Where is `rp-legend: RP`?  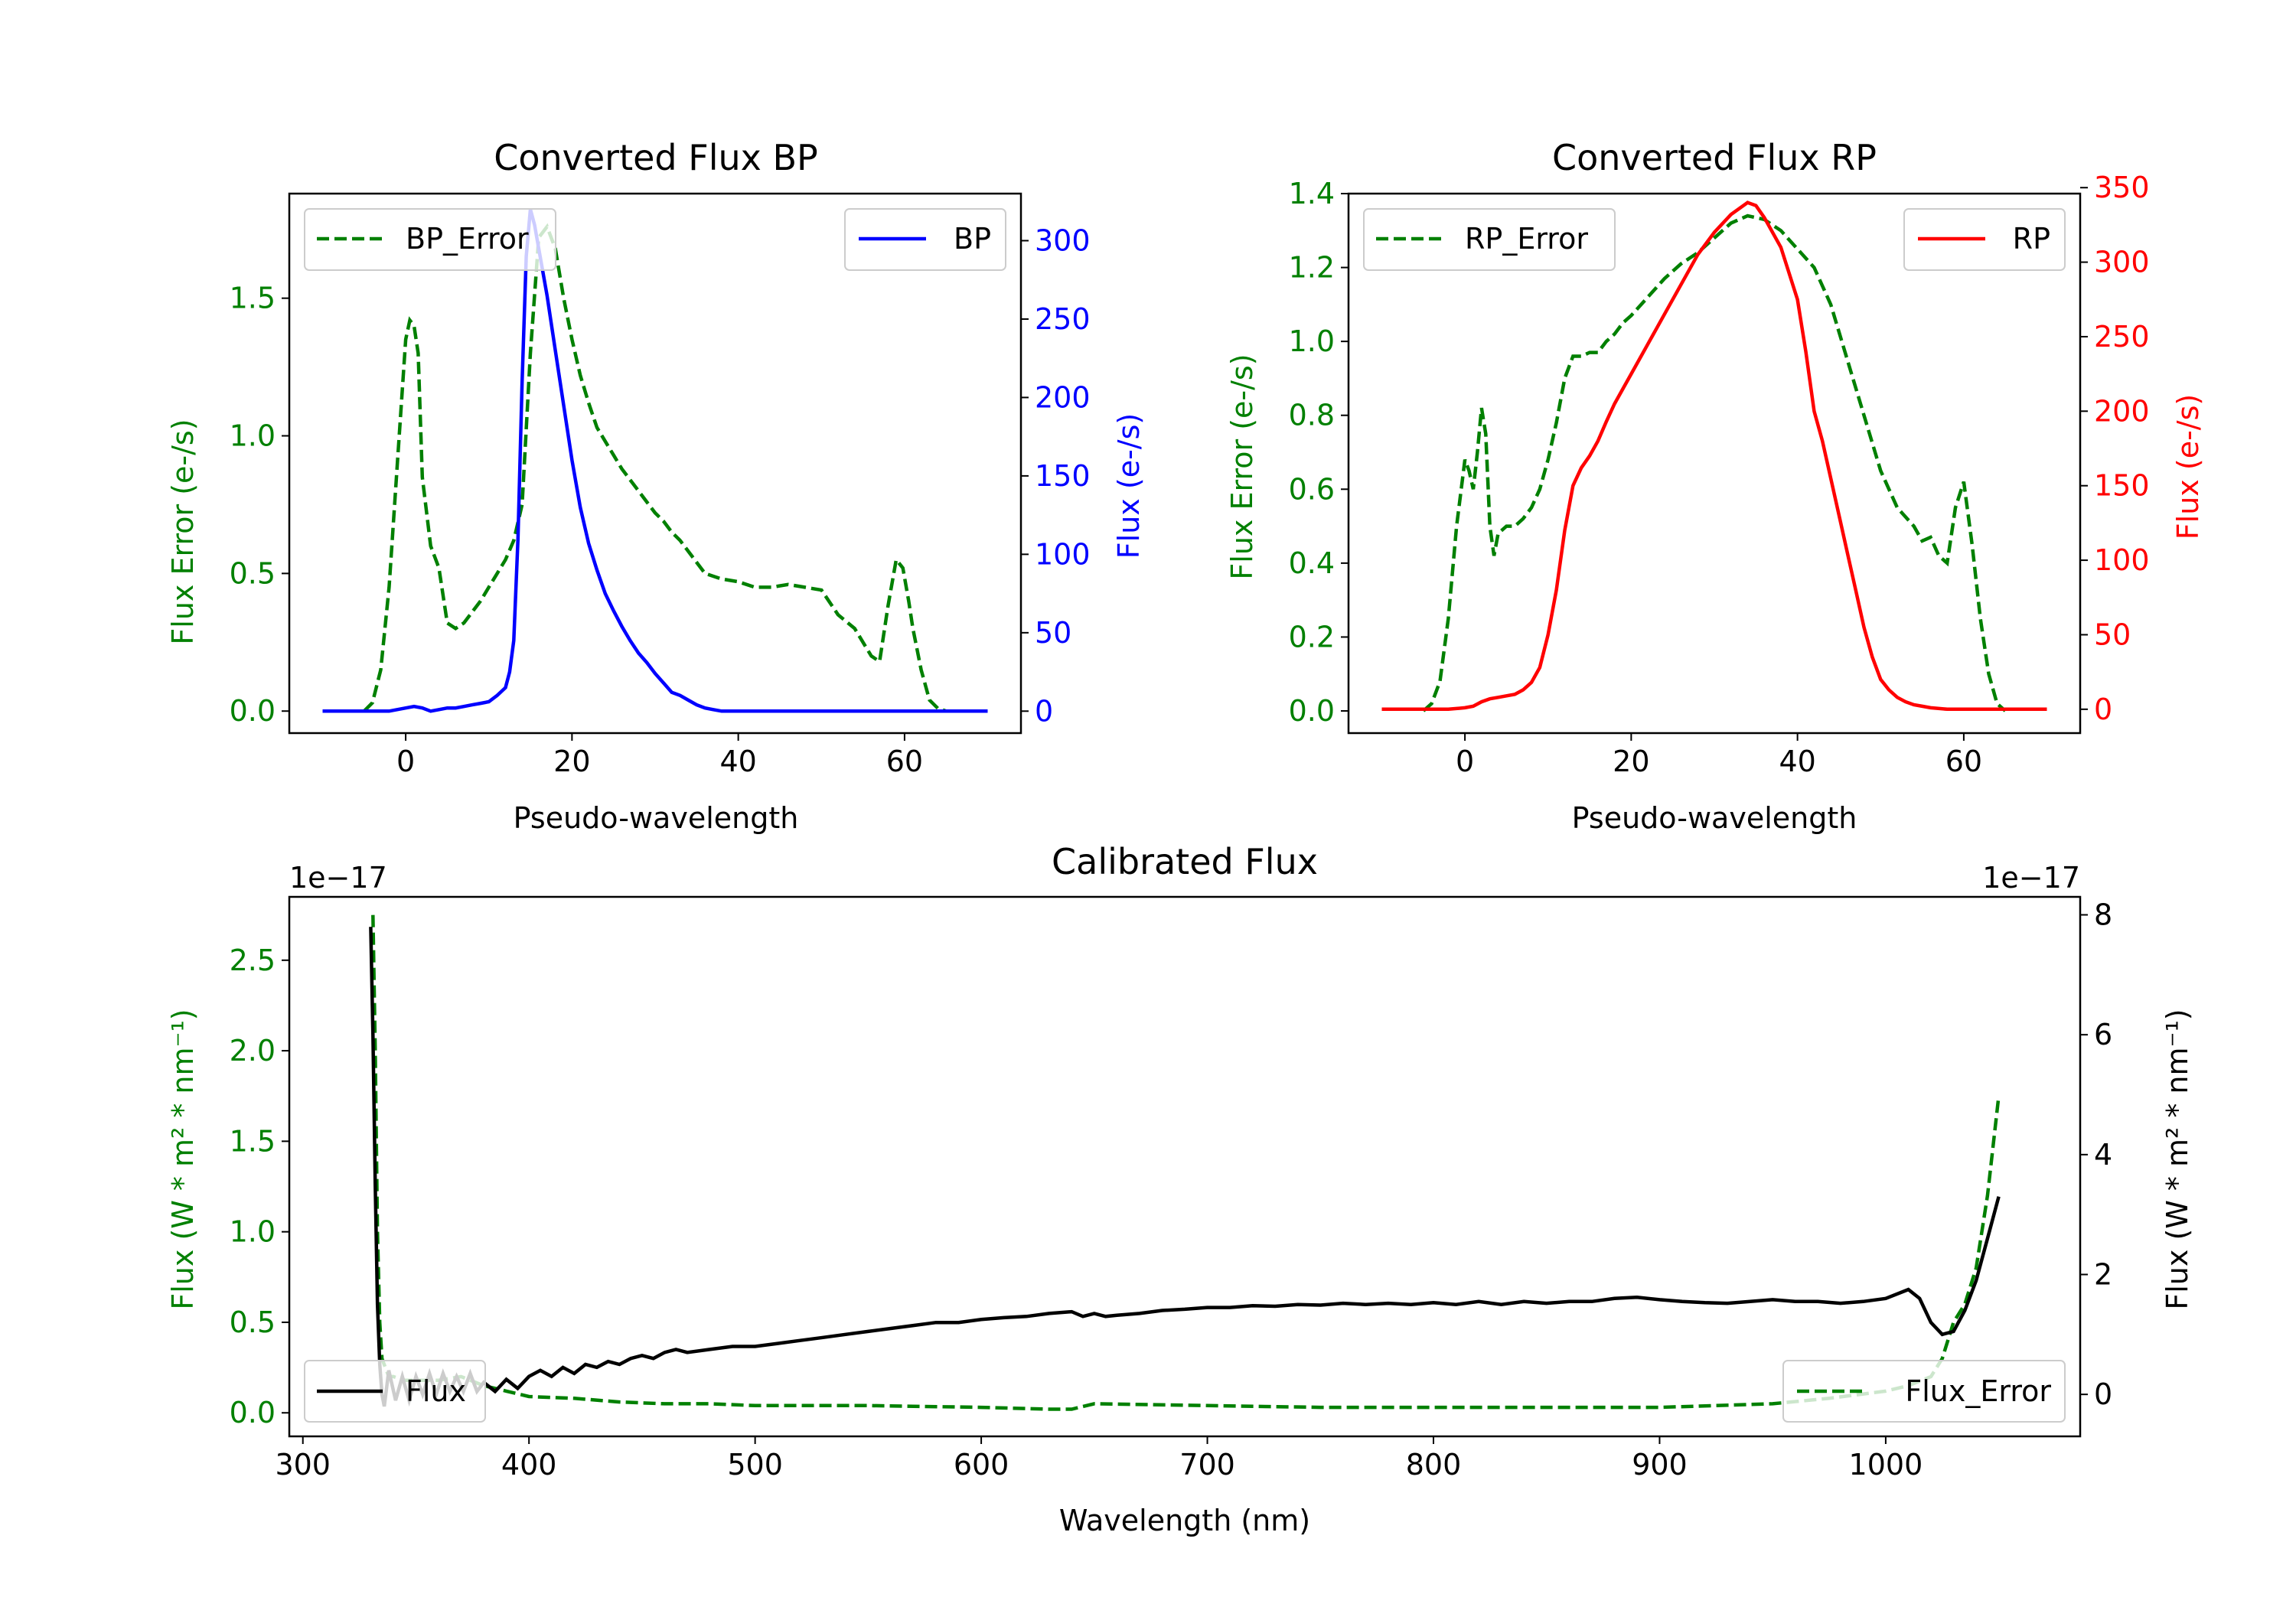
rp-legend: RP is located at coordinates (1984, 239).